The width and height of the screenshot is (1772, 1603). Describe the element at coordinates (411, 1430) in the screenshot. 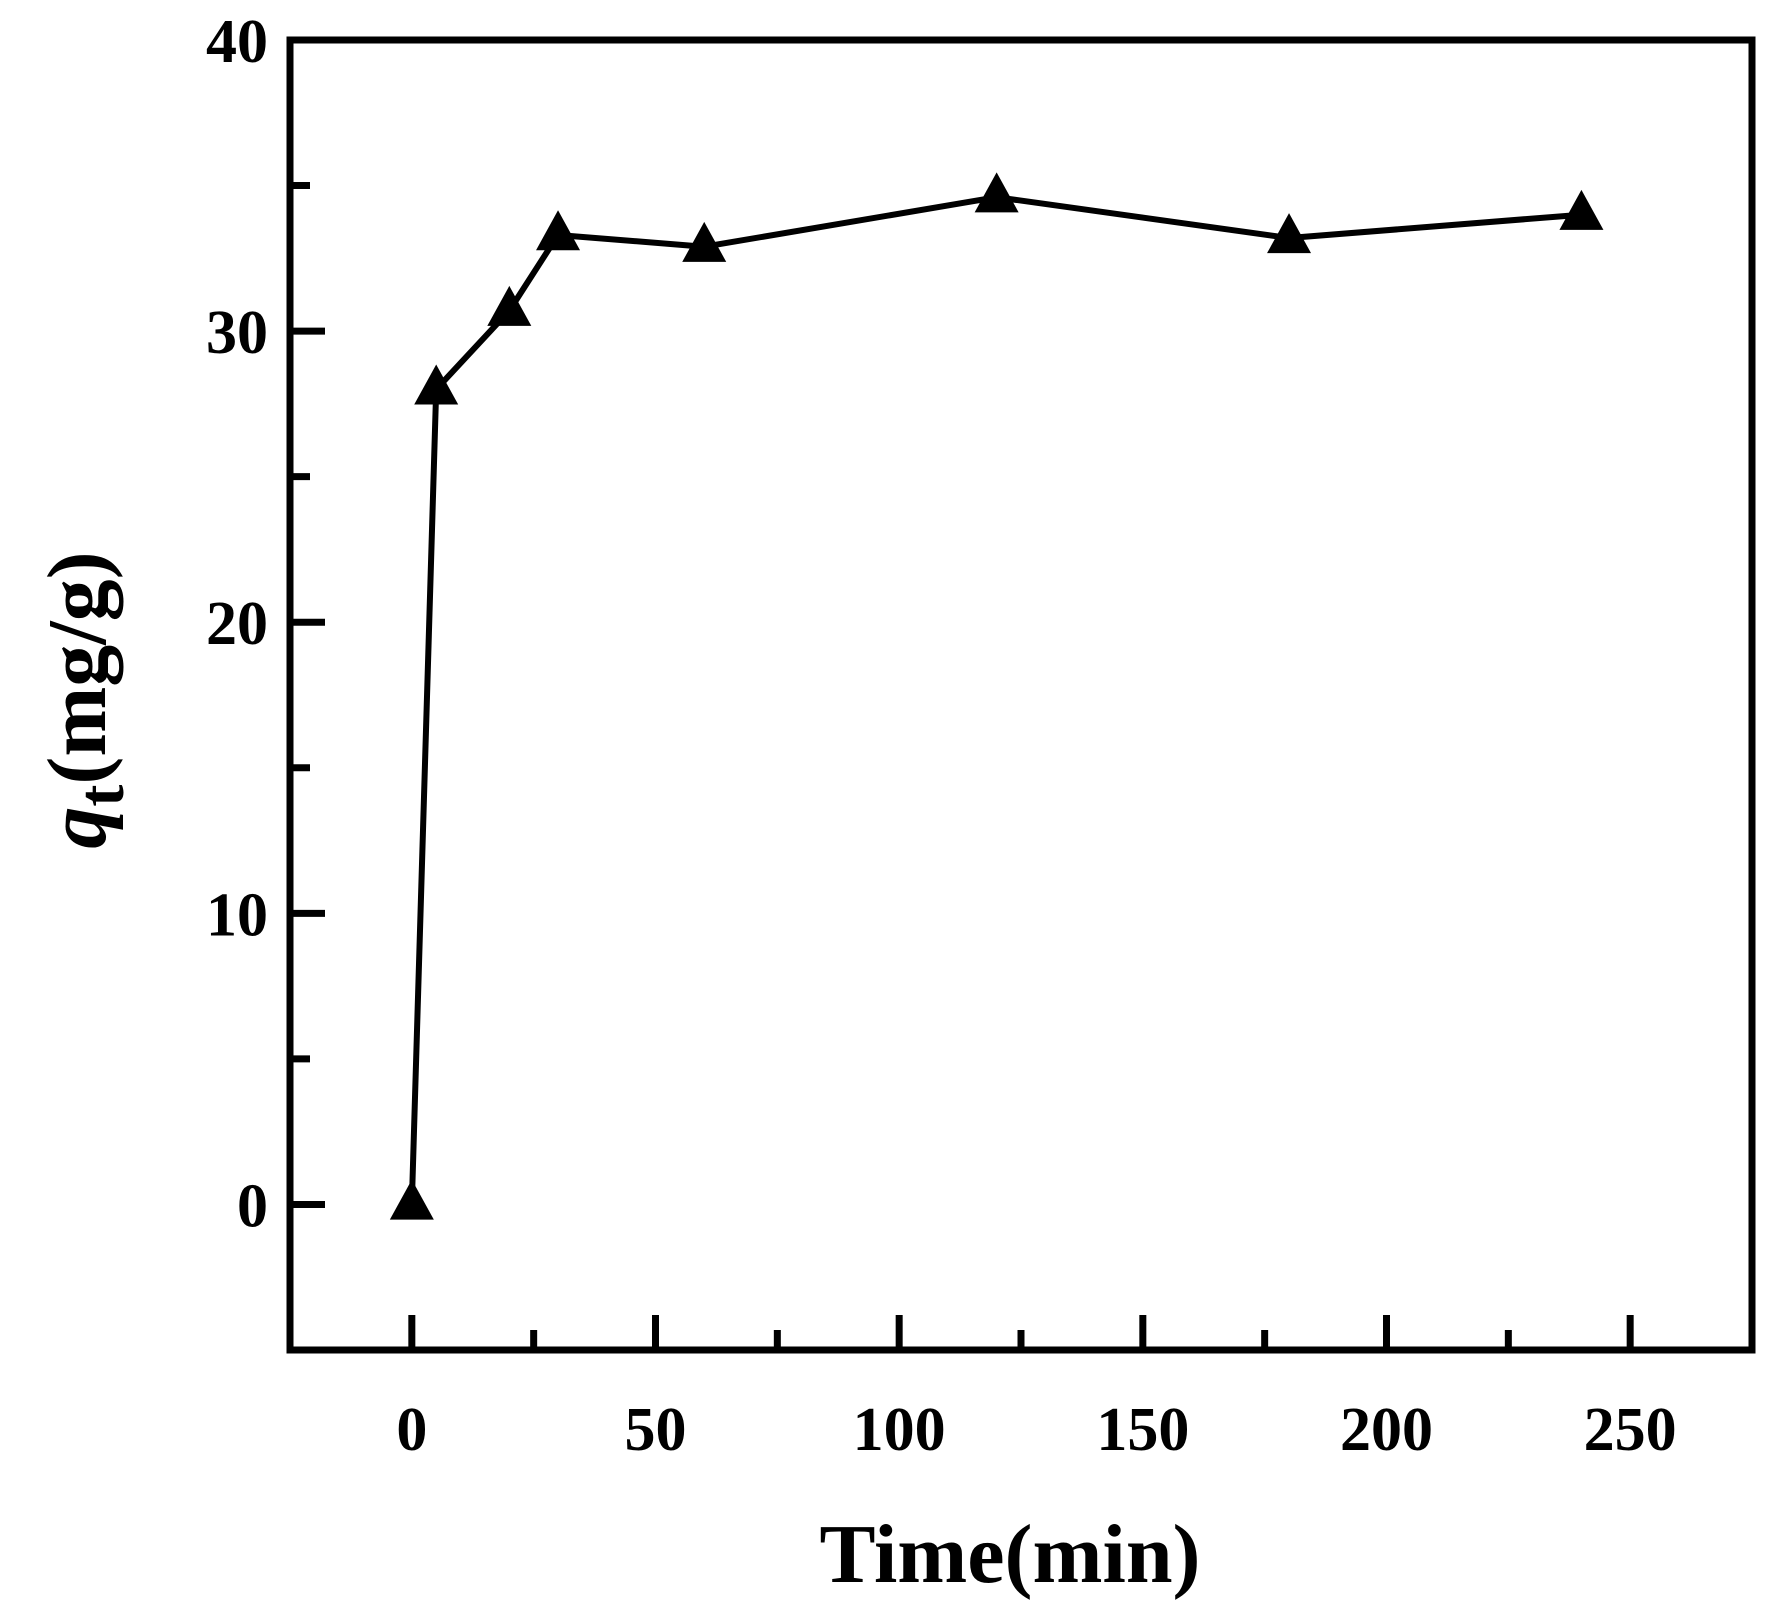

I see `x-tick-label: 0` at that location.